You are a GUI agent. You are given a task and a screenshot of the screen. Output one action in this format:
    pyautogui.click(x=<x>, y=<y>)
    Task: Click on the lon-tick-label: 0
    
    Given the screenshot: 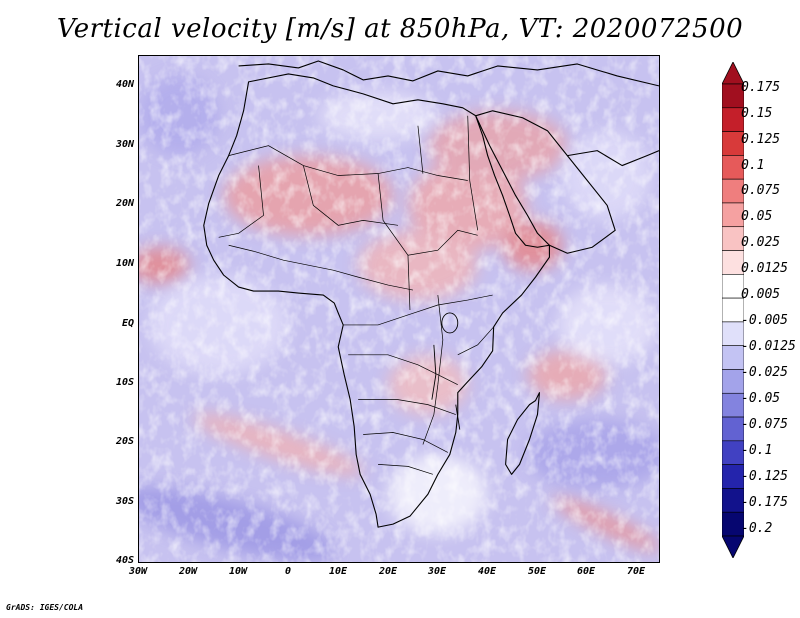 What is the action you would take?
    pyautogui.click(x=288, y=571)
    